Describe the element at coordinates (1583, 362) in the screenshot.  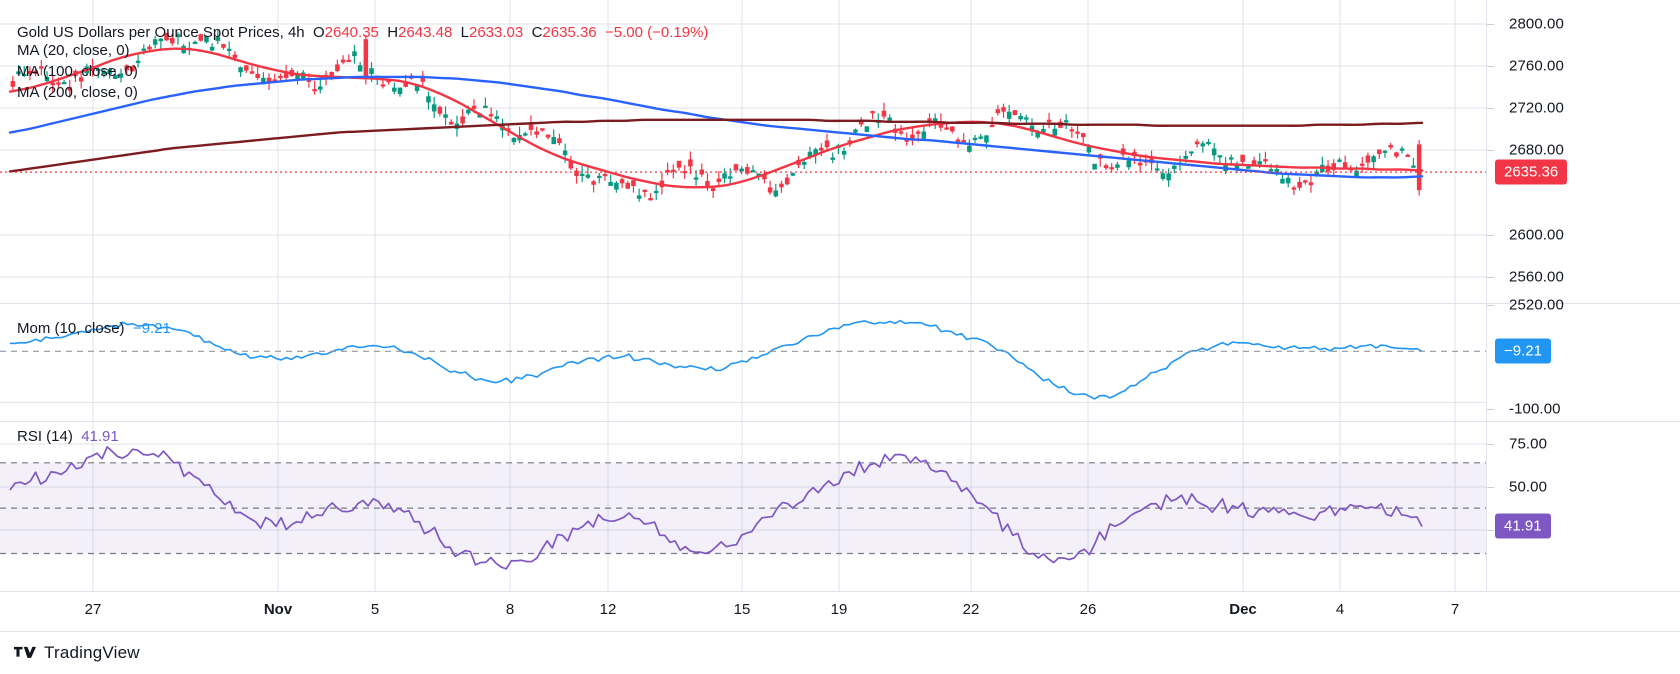
I see `momentum-axis: -100.00 −9.21` at that location.